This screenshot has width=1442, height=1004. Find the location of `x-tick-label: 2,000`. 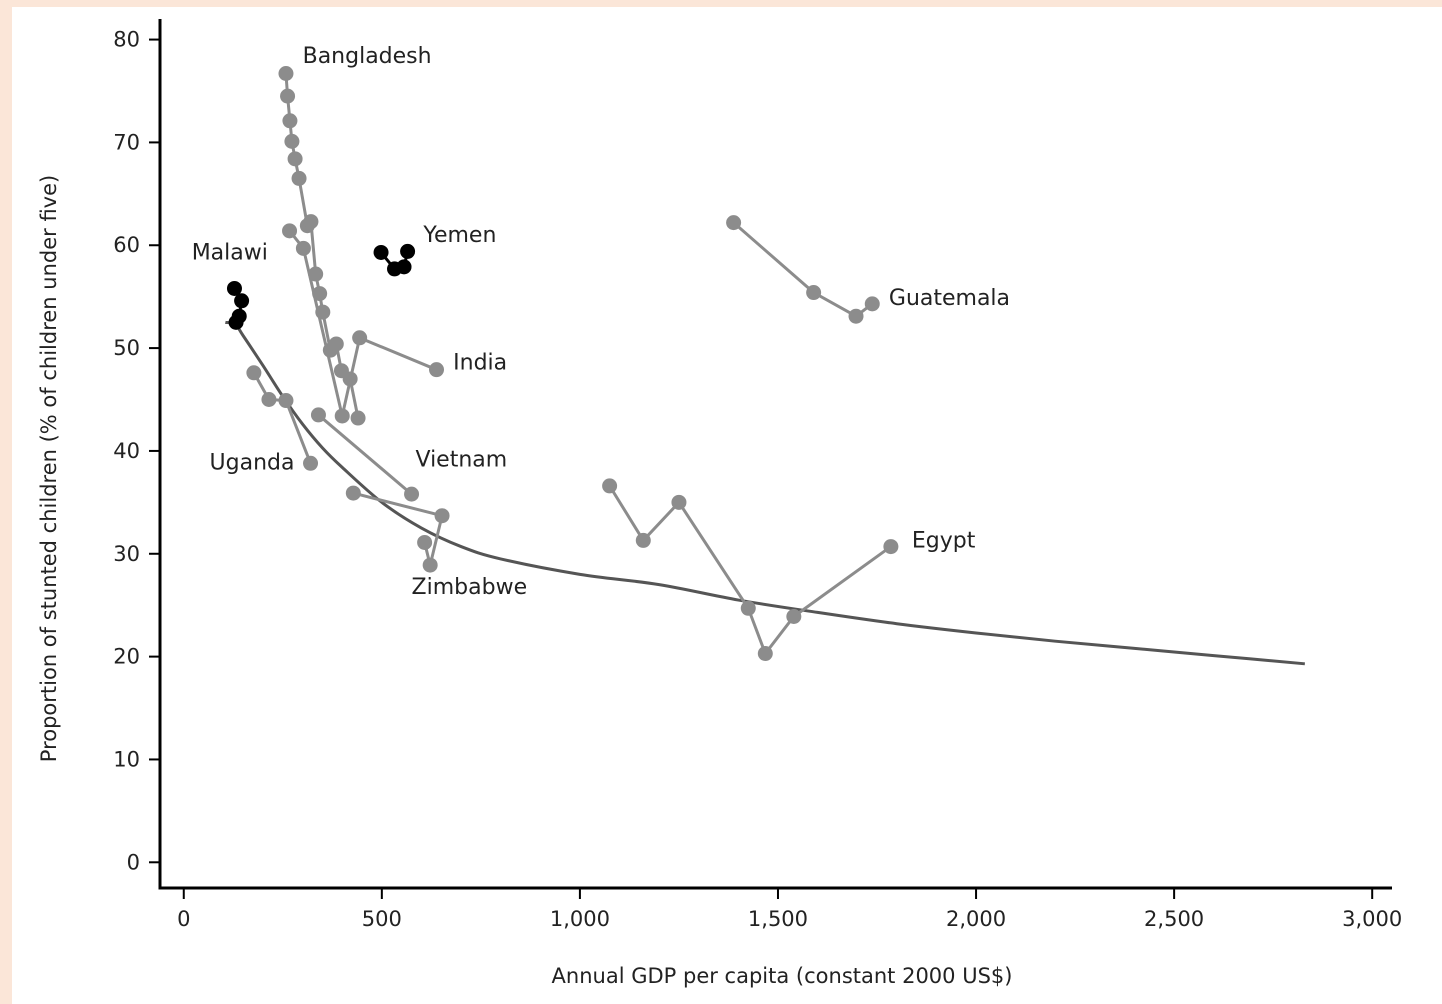

x-tick-label: 2,000 is located at coordinates (976, 919).